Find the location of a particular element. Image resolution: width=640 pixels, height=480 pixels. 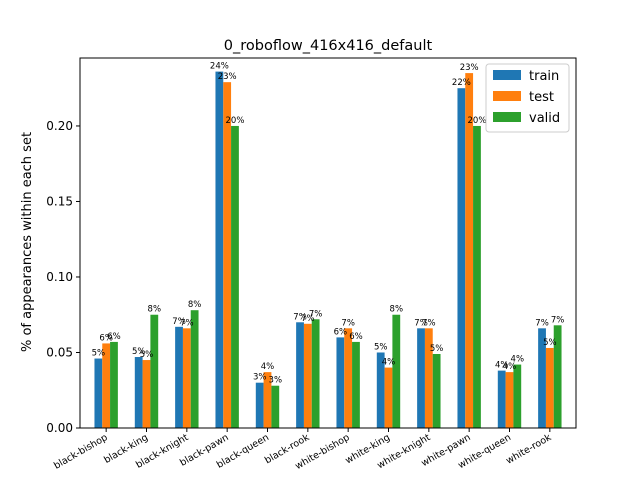

x-tick-label: black-bishop is located at coordinates (81, 452).